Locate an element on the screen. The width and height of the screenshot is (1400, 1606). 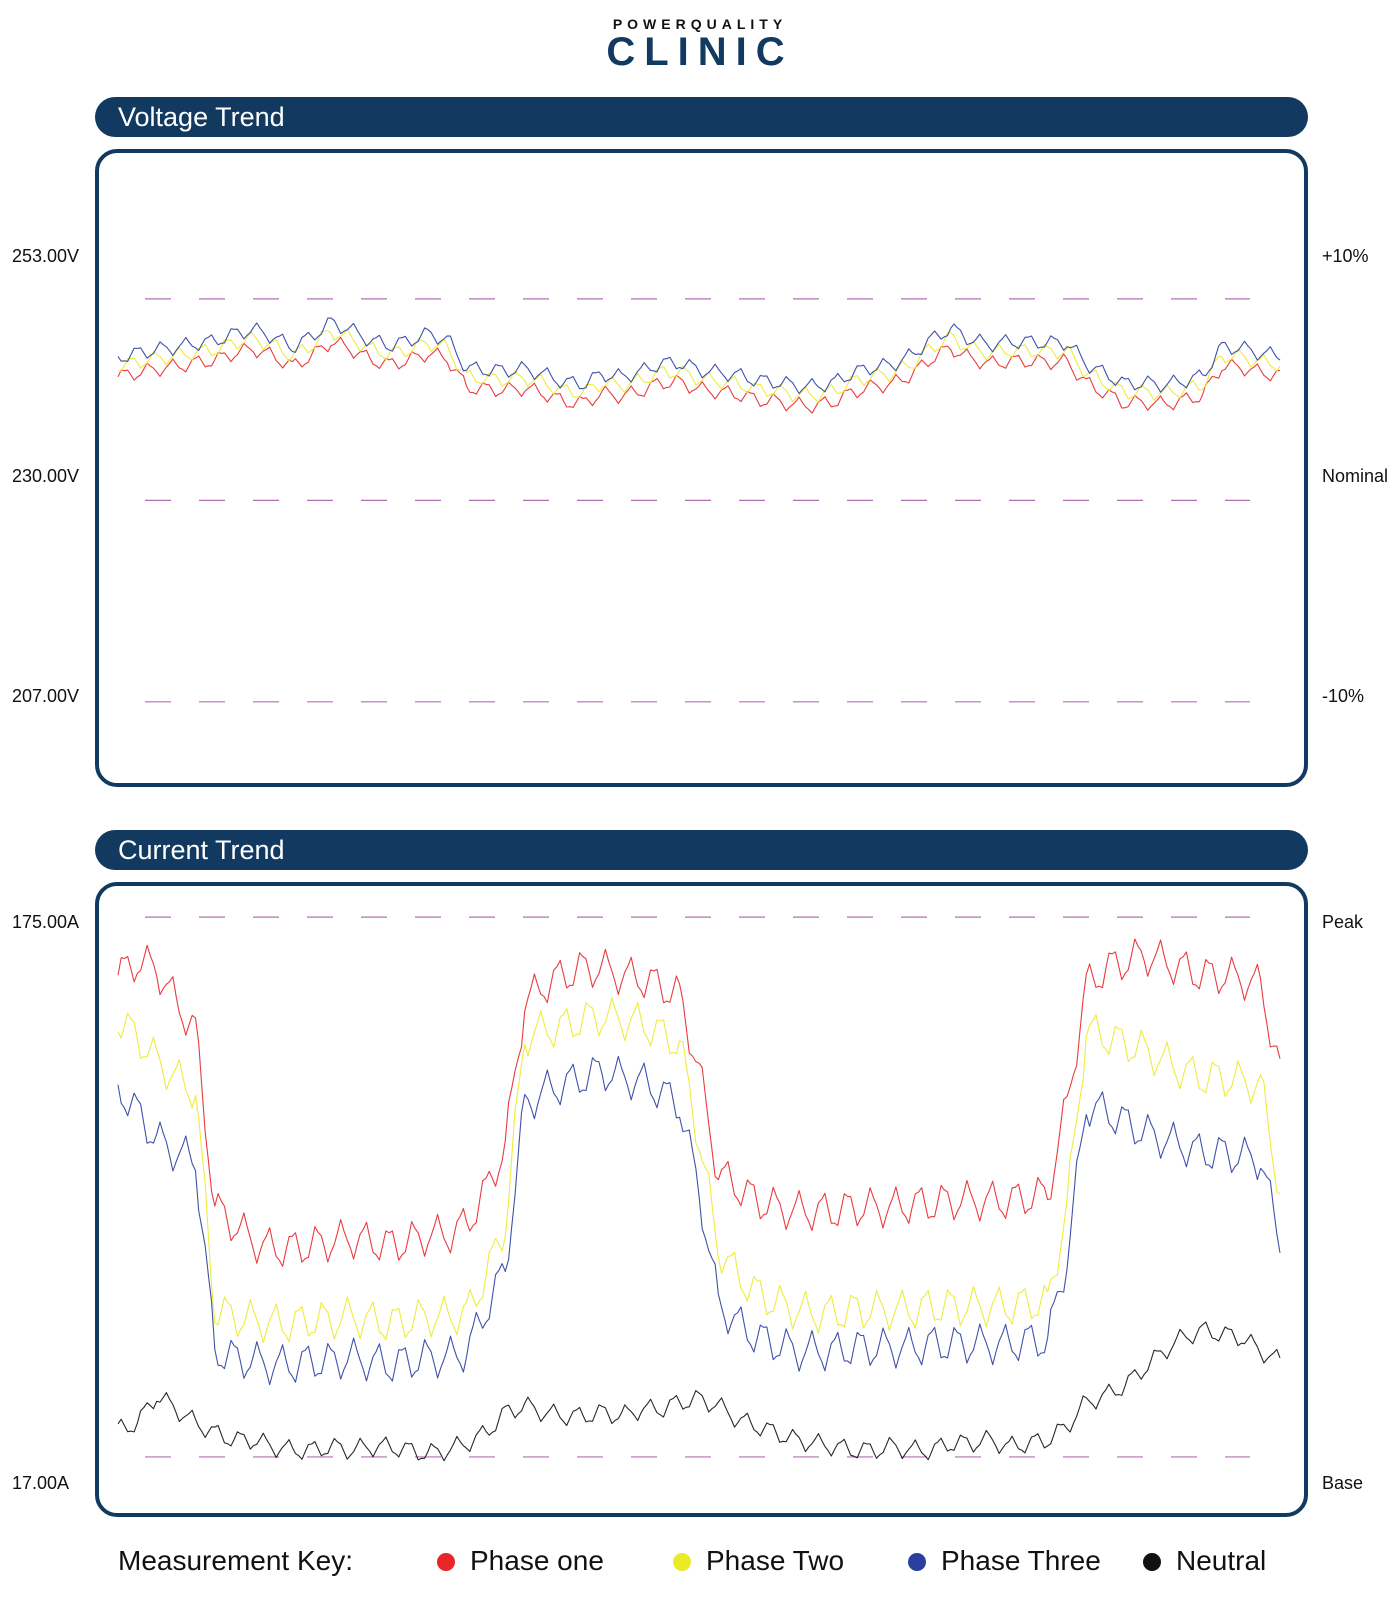
current-section-header: Current Trend is located at coordinates (701, 850).